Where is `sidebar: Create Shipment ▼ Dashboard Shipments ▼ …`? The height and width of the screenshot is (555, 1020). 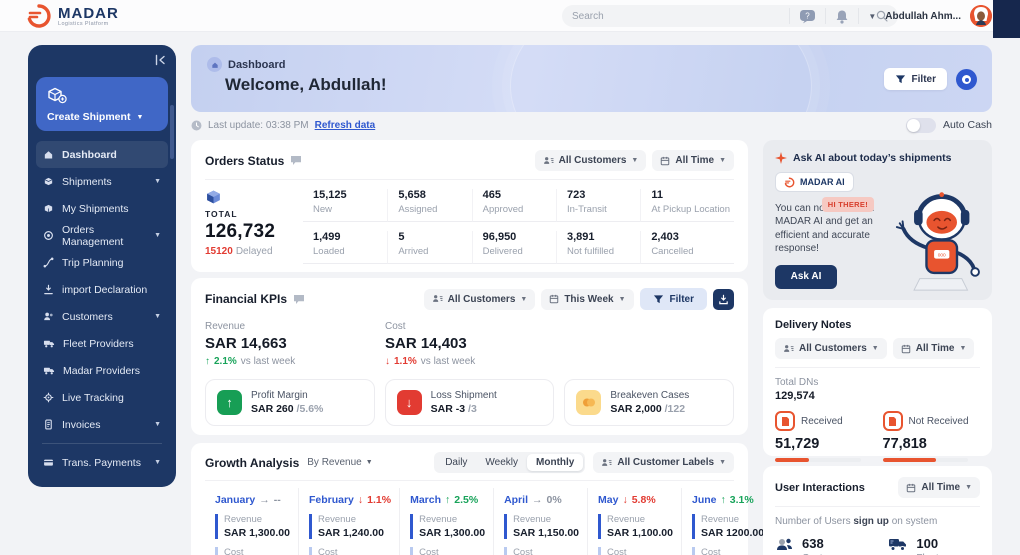
sidebar: Create Shipment ▼ Dashboard Shipments ▼ … is located at coordinates (102, 266).